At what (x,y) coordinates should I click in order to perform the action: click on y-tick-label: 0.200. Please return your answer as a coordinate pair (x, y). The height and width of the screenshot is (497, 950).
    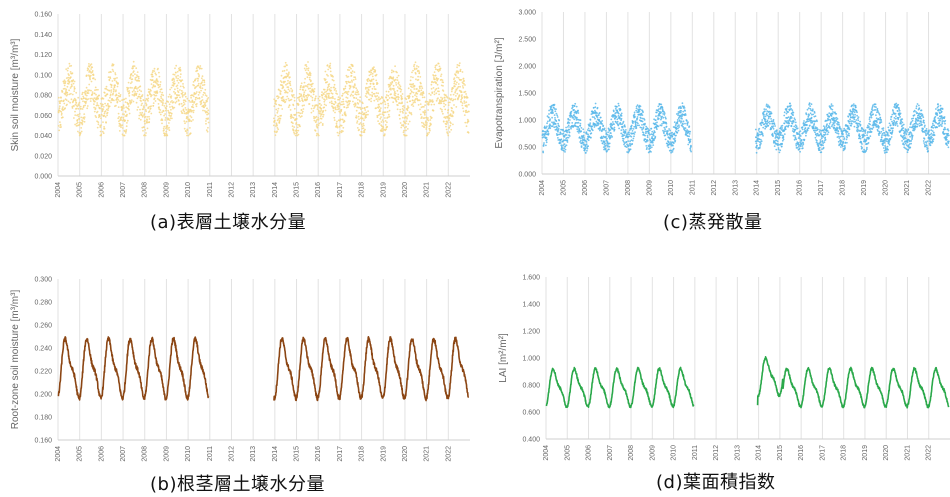
    Looking at the image, I should click on (43, 395).